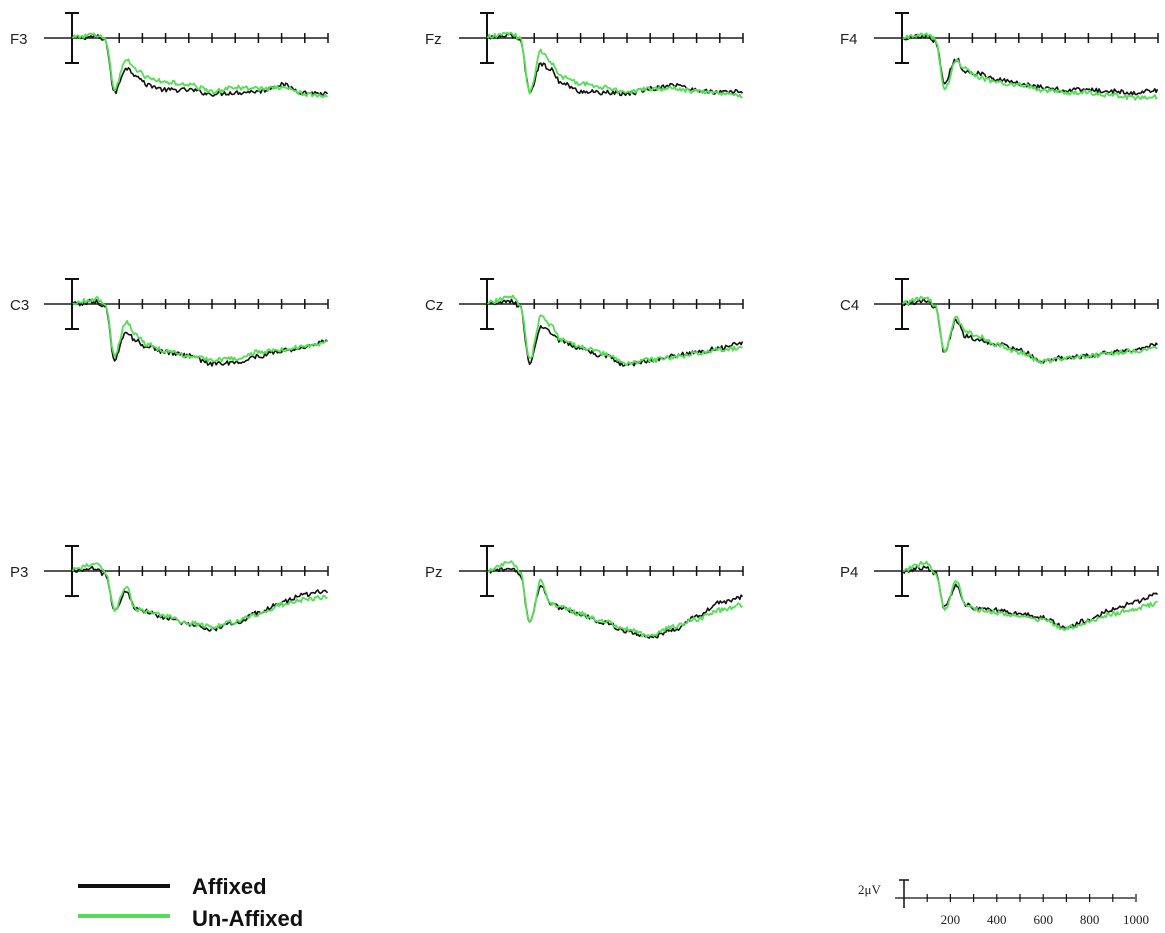  I want to click on channel-label: F4, so click(849, 39).